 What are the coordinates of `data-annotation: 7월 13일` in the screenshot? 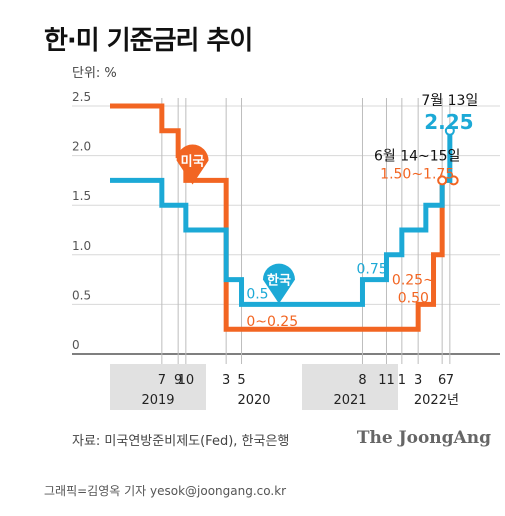 It's located at (449, 101).